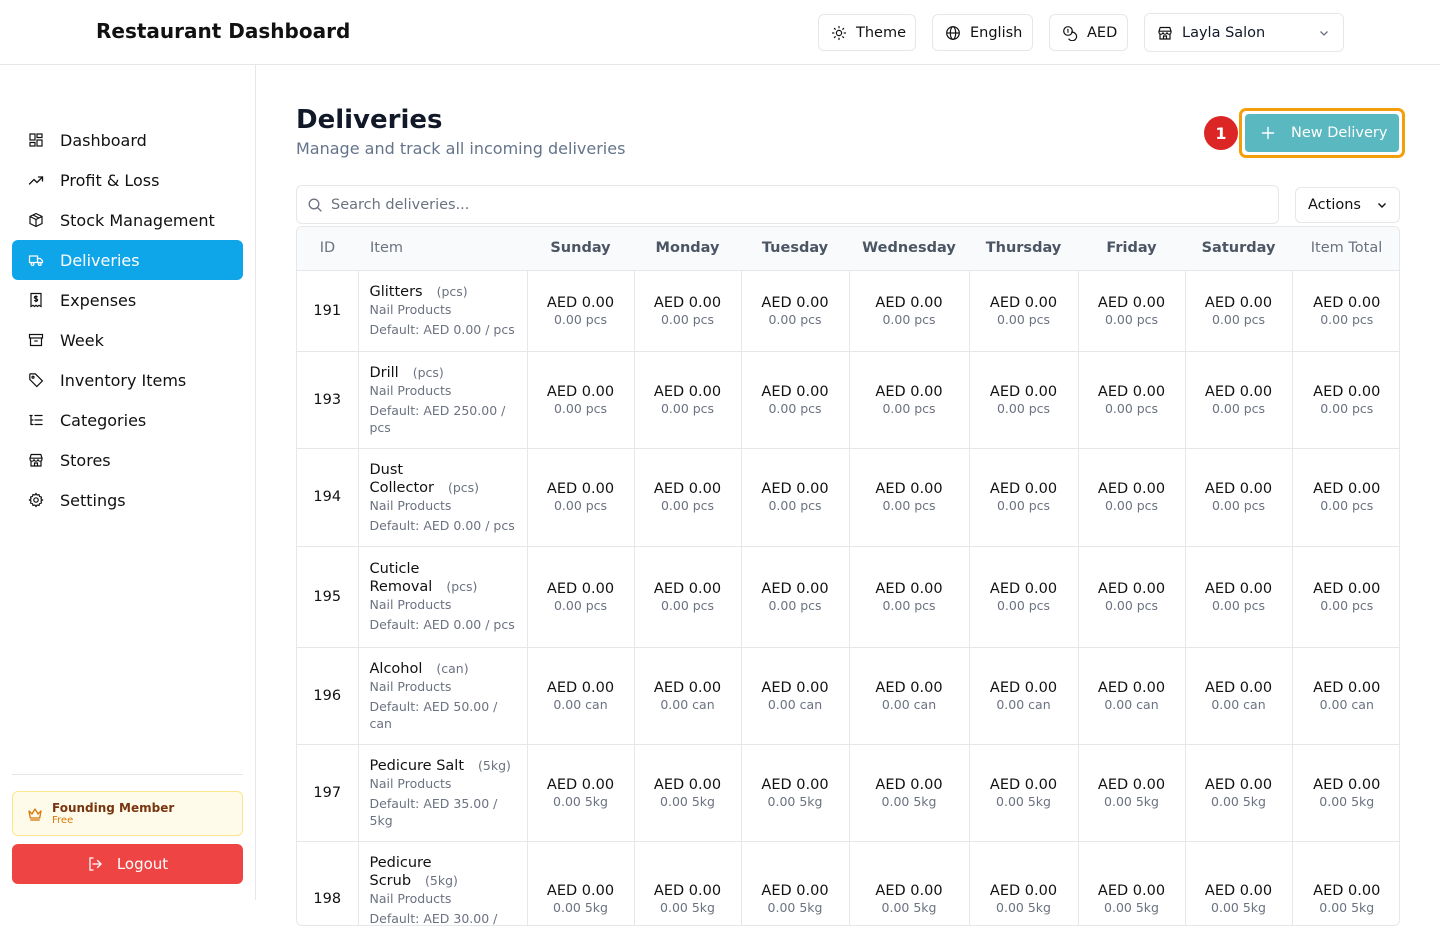 The image size is (1440, 926). I want to click on new-delivery-button: New Delivery, so click(1322, 133).